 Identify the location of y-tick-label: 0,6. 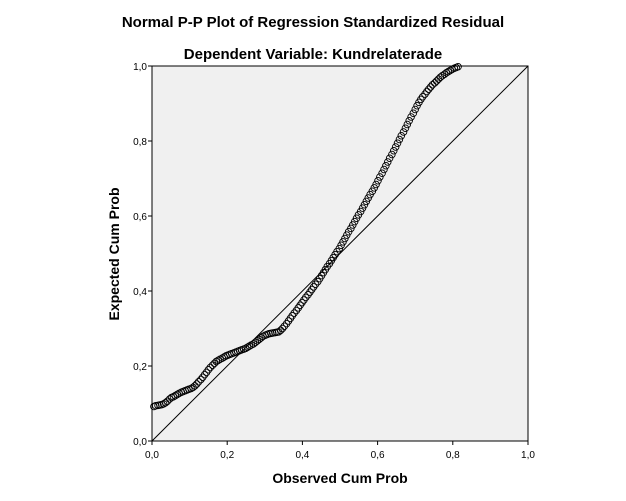
(140, 217).